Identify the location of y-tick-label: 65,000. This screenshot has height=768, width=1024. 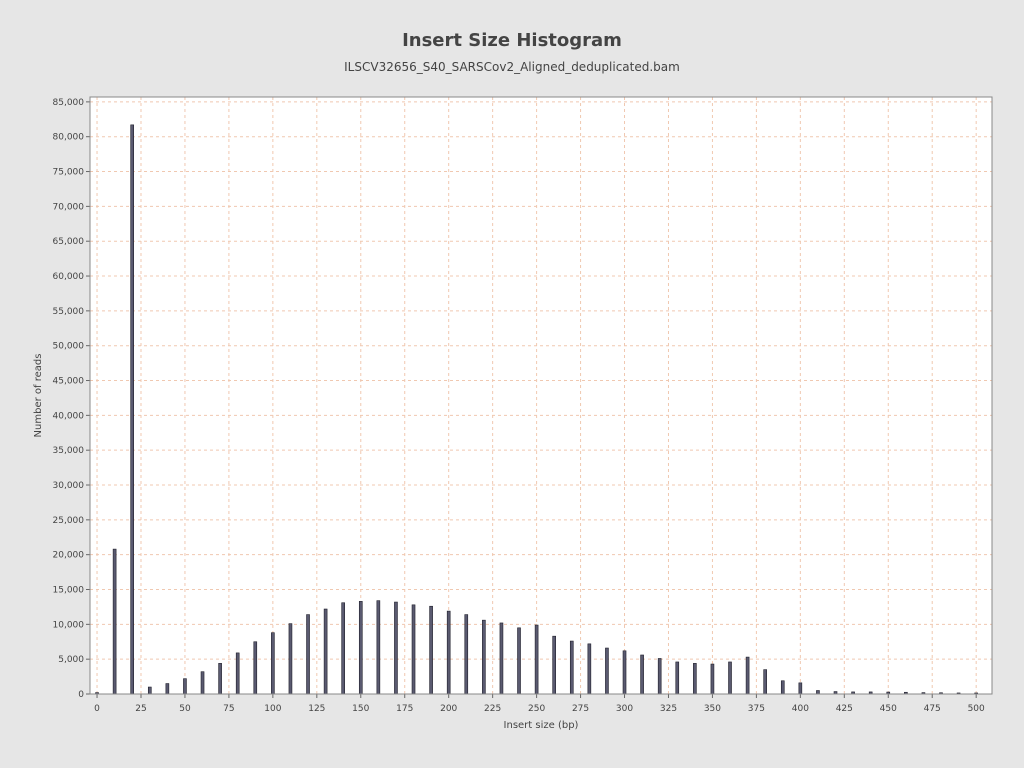
(69, 242).